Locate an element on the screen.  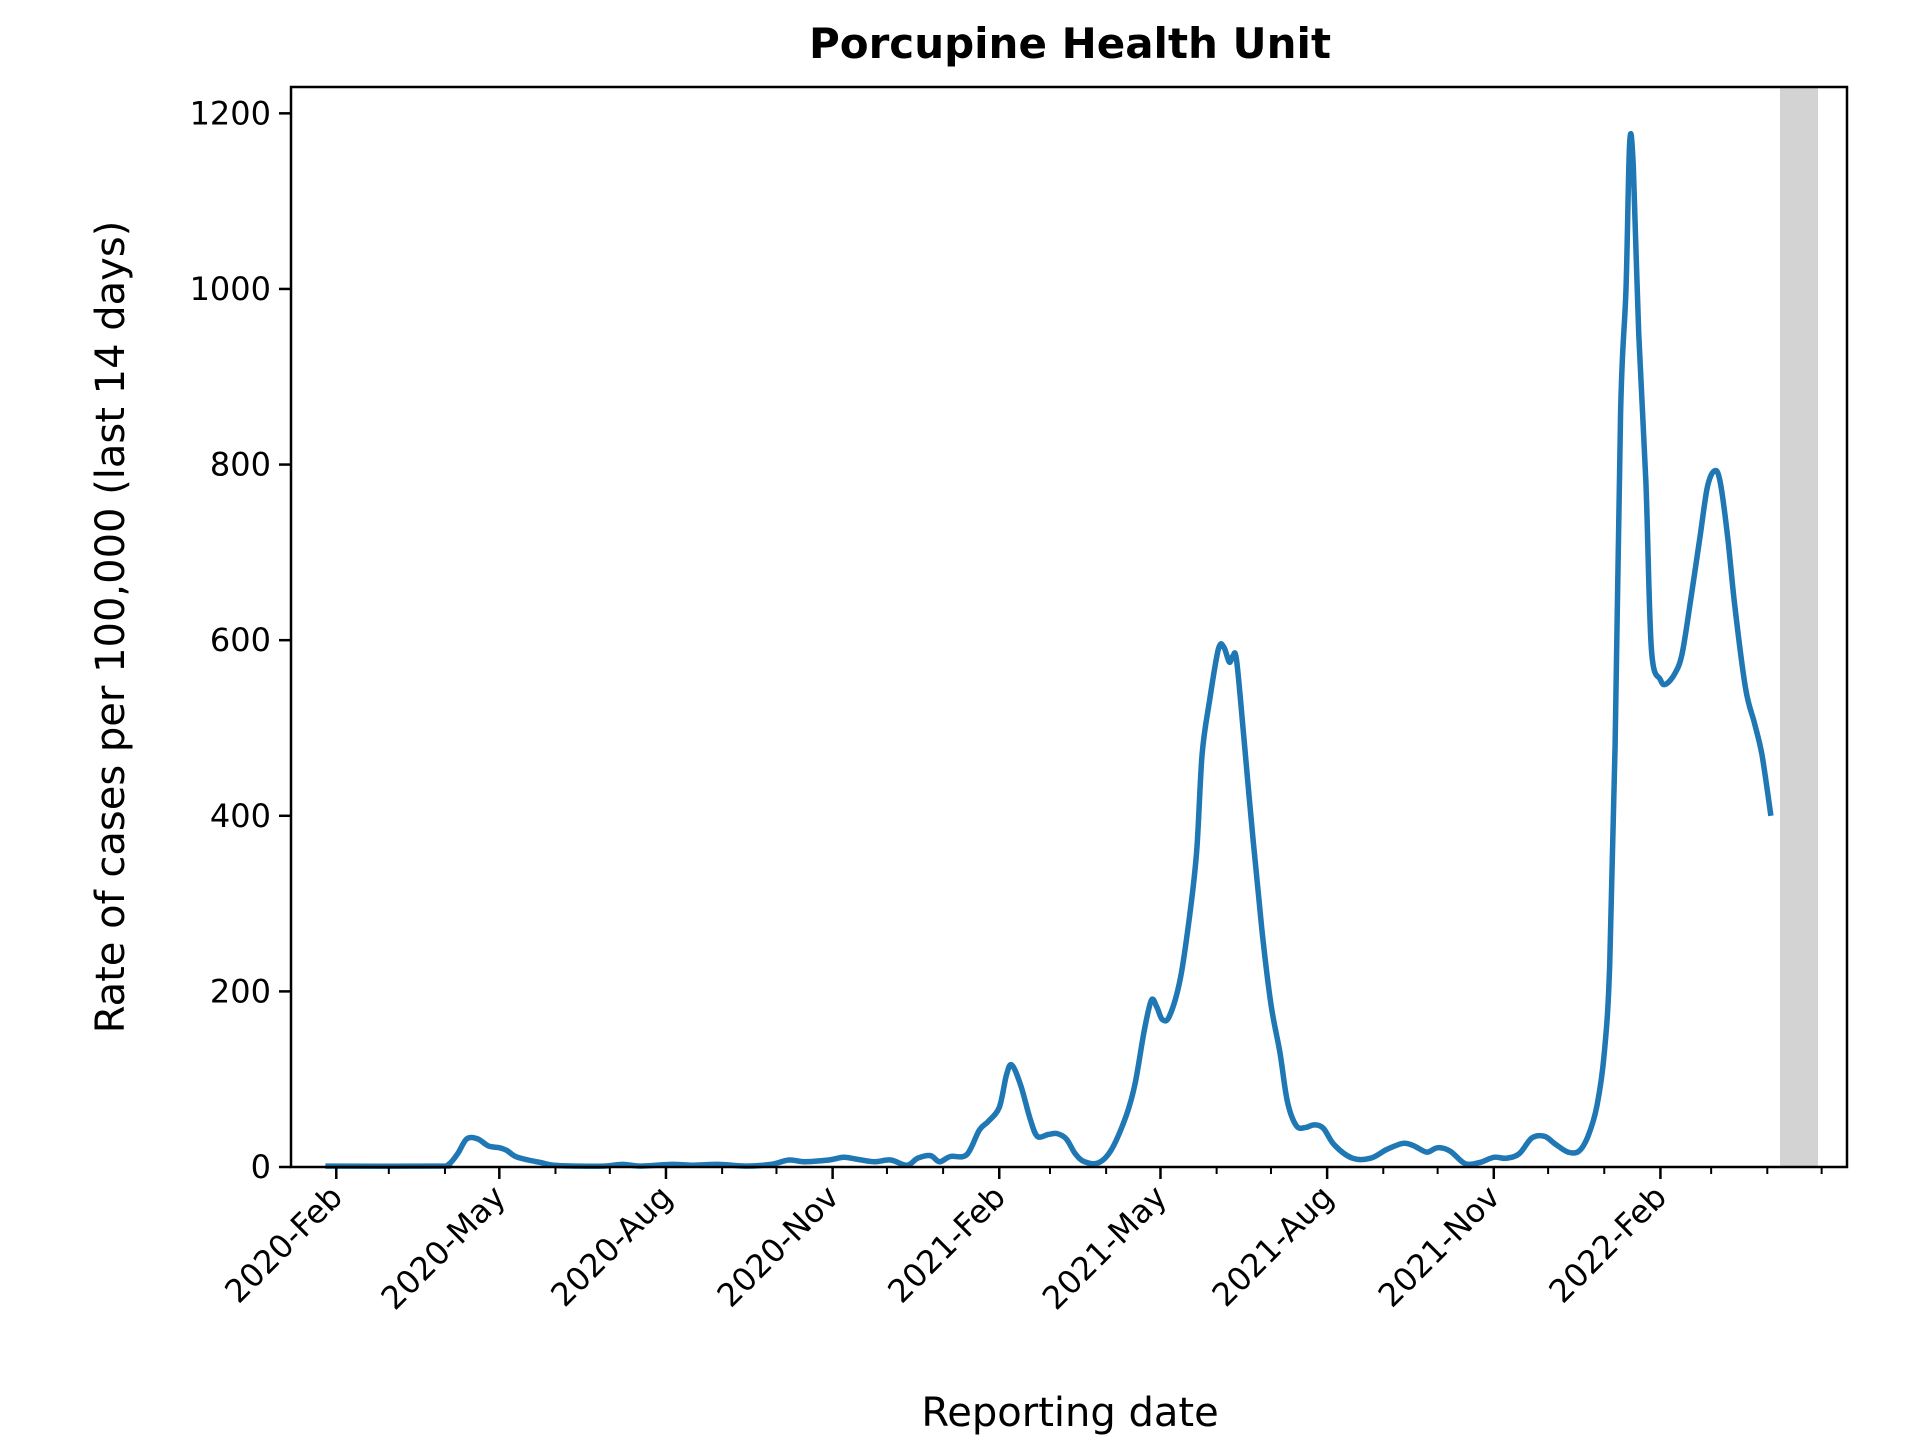
y-tick-label: 400 is located at coordinates (240, 816).